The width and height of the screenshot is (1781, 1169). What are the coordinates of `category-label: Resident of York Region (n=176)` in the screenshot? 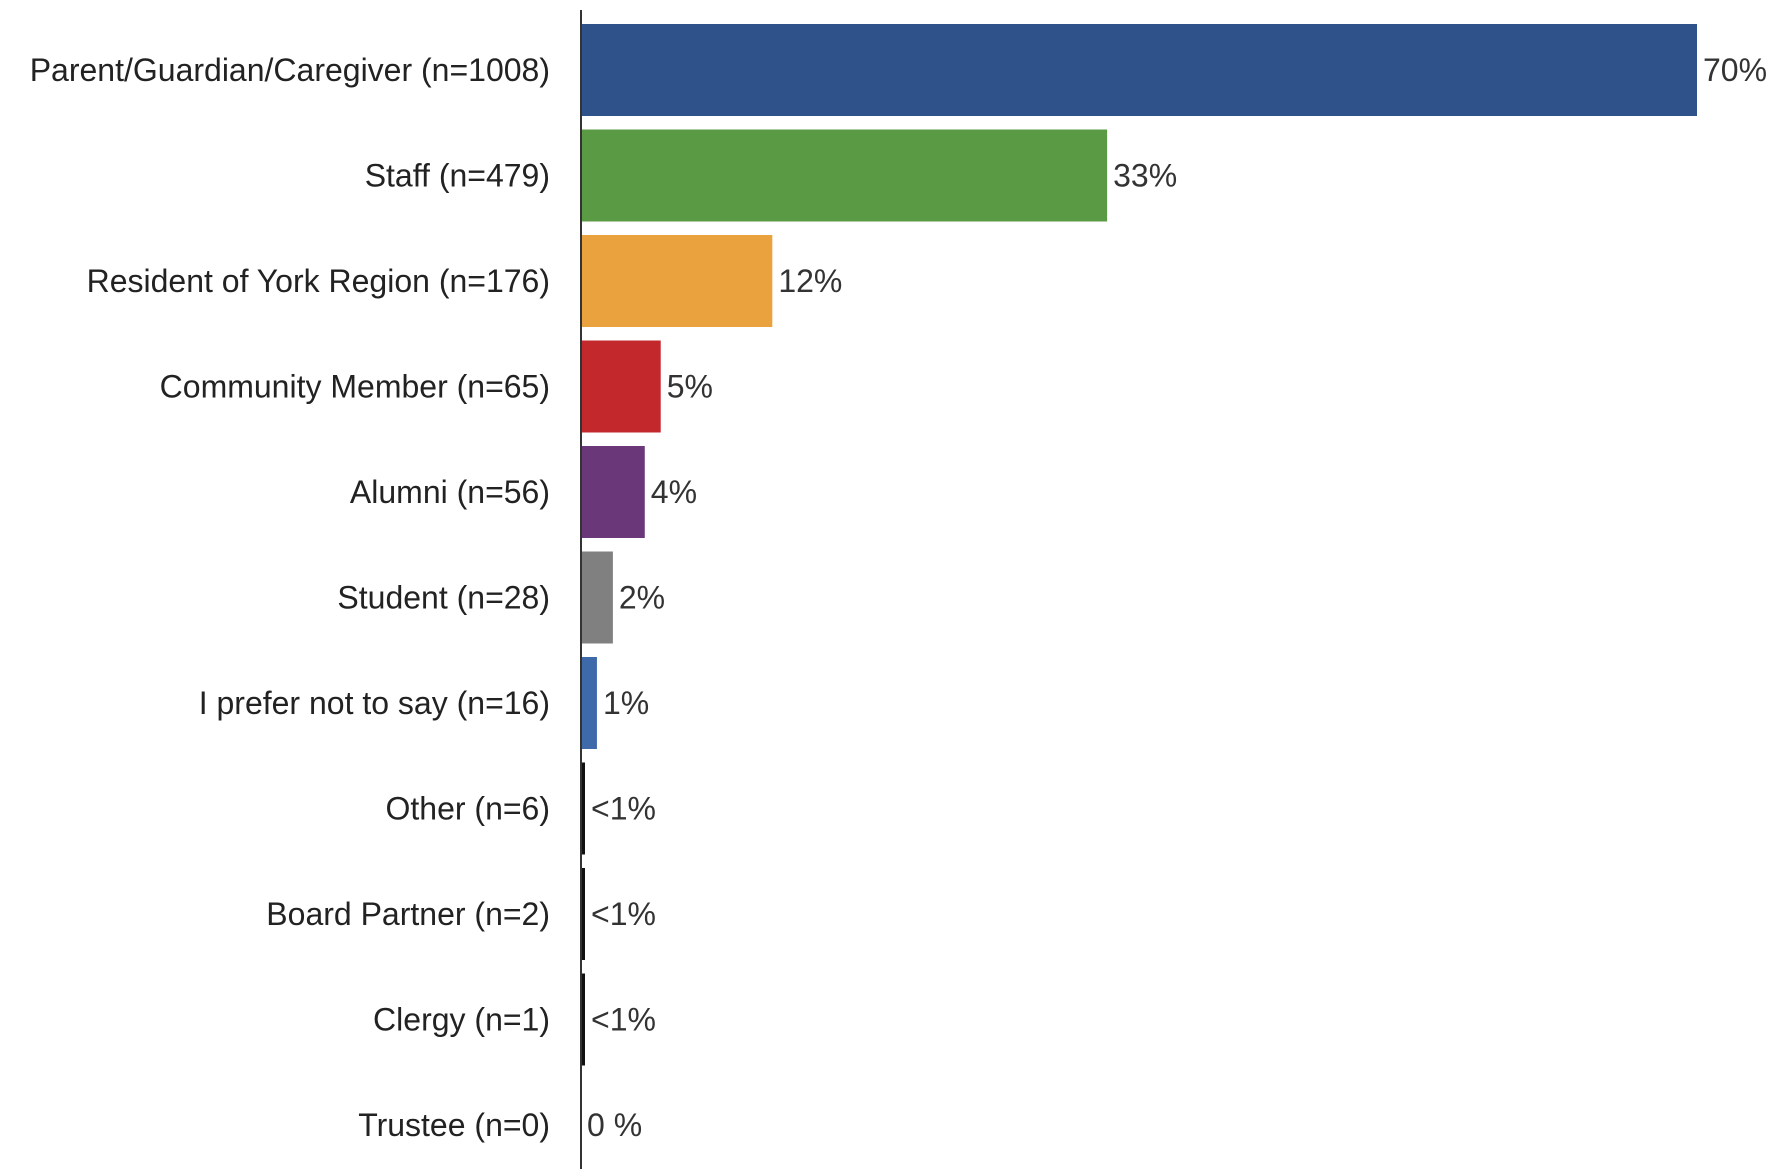 It's located at (318, 281).